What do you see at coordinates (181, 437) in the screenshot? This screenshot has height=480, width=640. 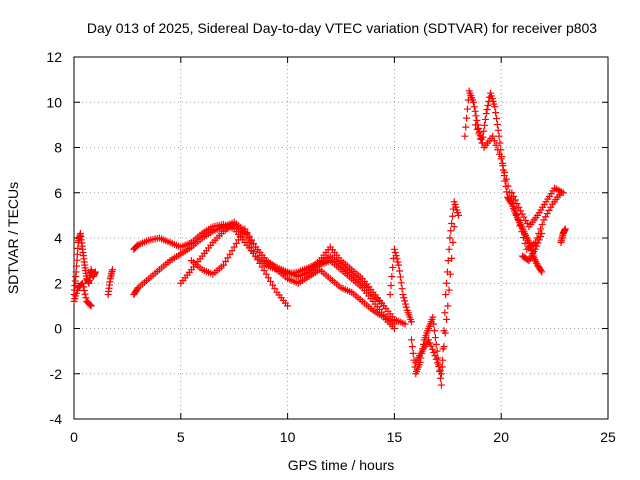 I see `x-tick-label: 5` at bounding box center [181, 437].